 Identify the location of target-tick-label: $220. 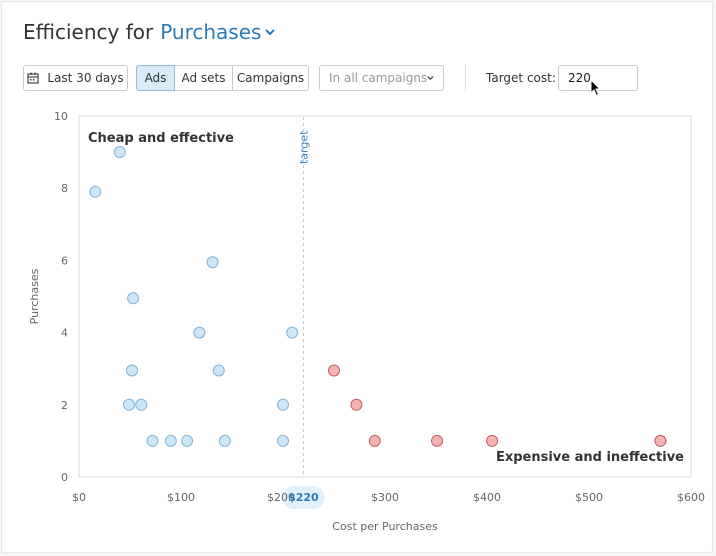
(303, 497).